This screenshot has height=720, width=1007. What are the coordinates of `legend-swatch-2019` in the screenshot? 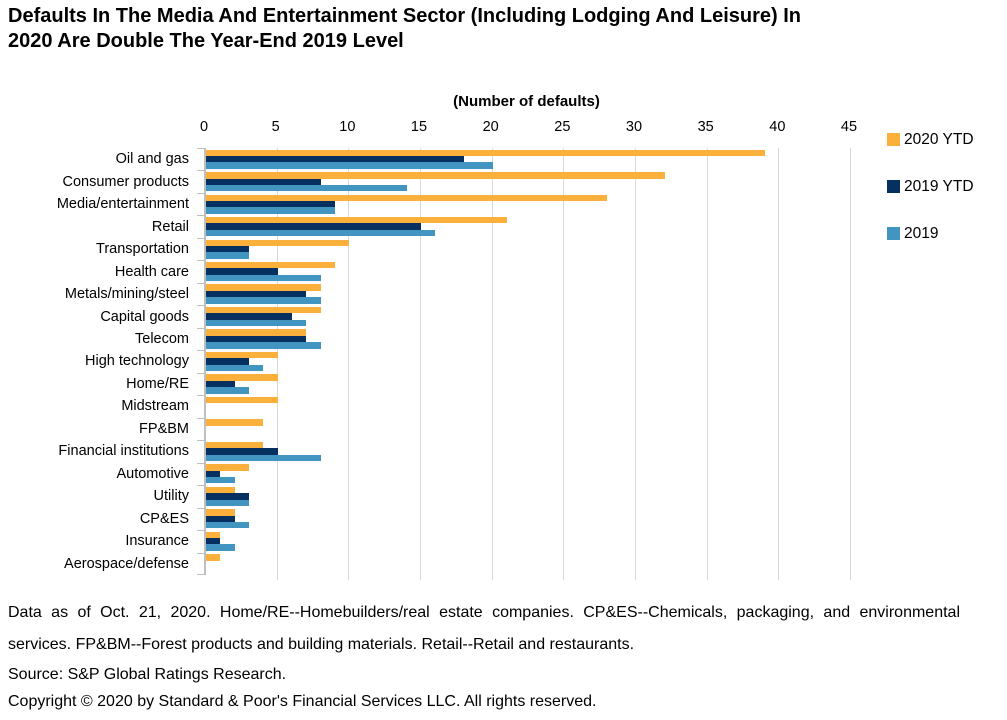 It's located at (893, 233).